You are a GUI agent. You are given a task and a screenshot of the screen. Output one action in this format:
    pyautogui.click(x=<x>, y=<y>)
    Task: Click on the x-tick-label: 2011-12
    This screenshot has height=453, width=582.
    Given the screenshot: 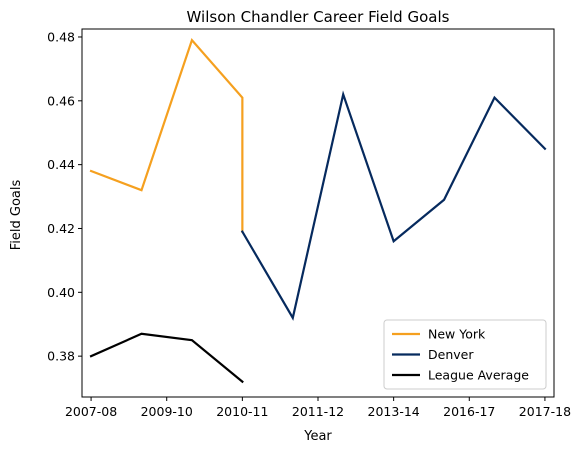 What is the action you would take?
    pyautogui.click(x=318, y=411)
    